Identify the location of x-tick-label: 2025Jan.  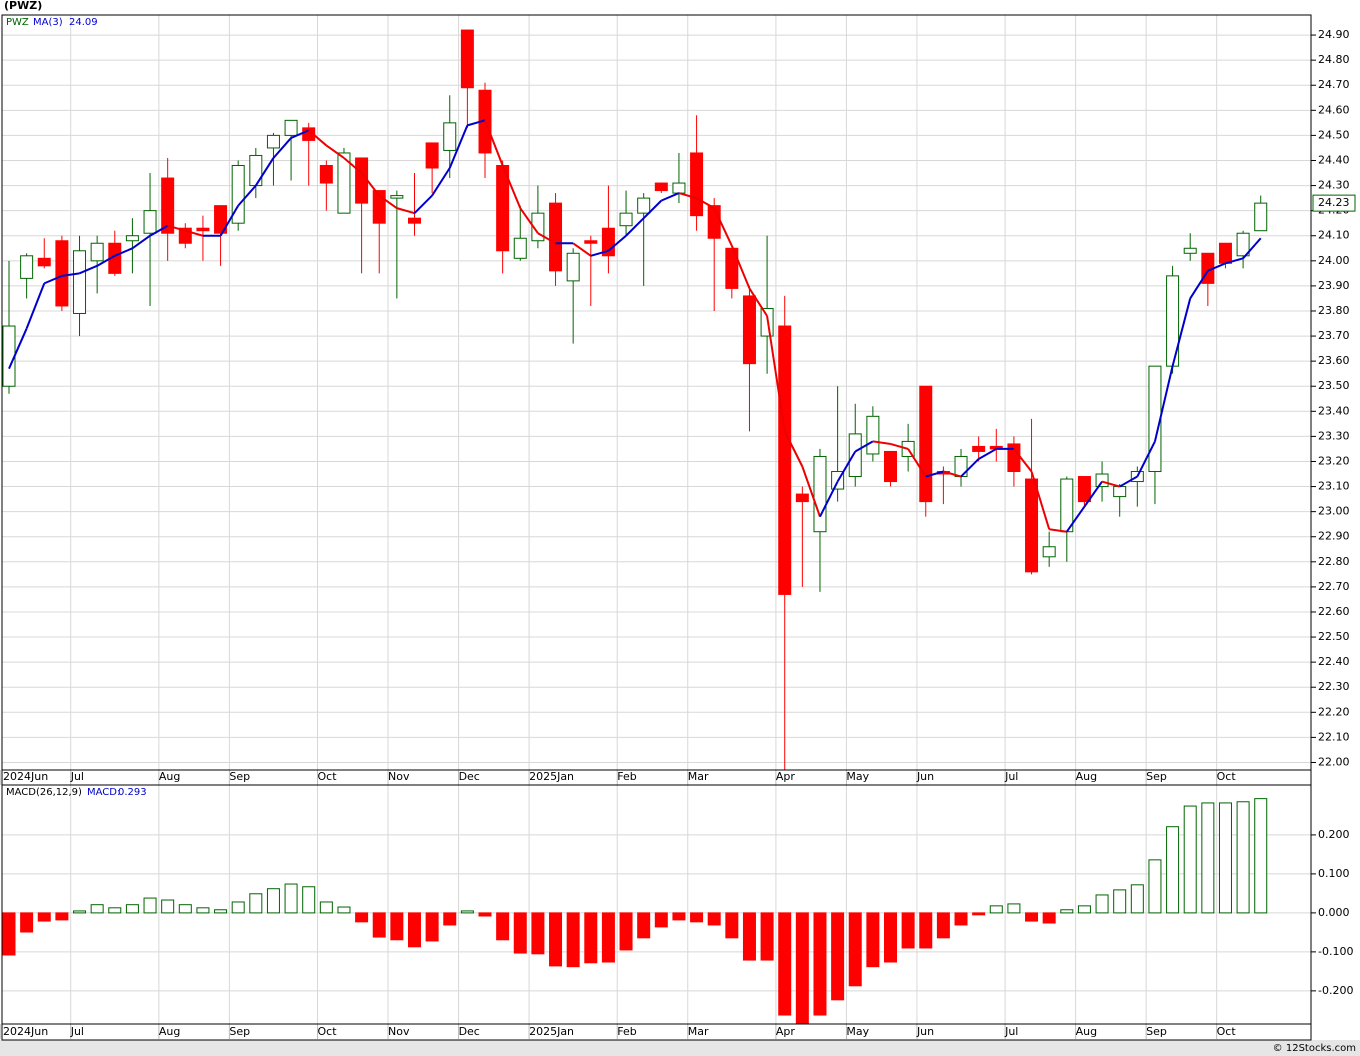
(551, 1031).